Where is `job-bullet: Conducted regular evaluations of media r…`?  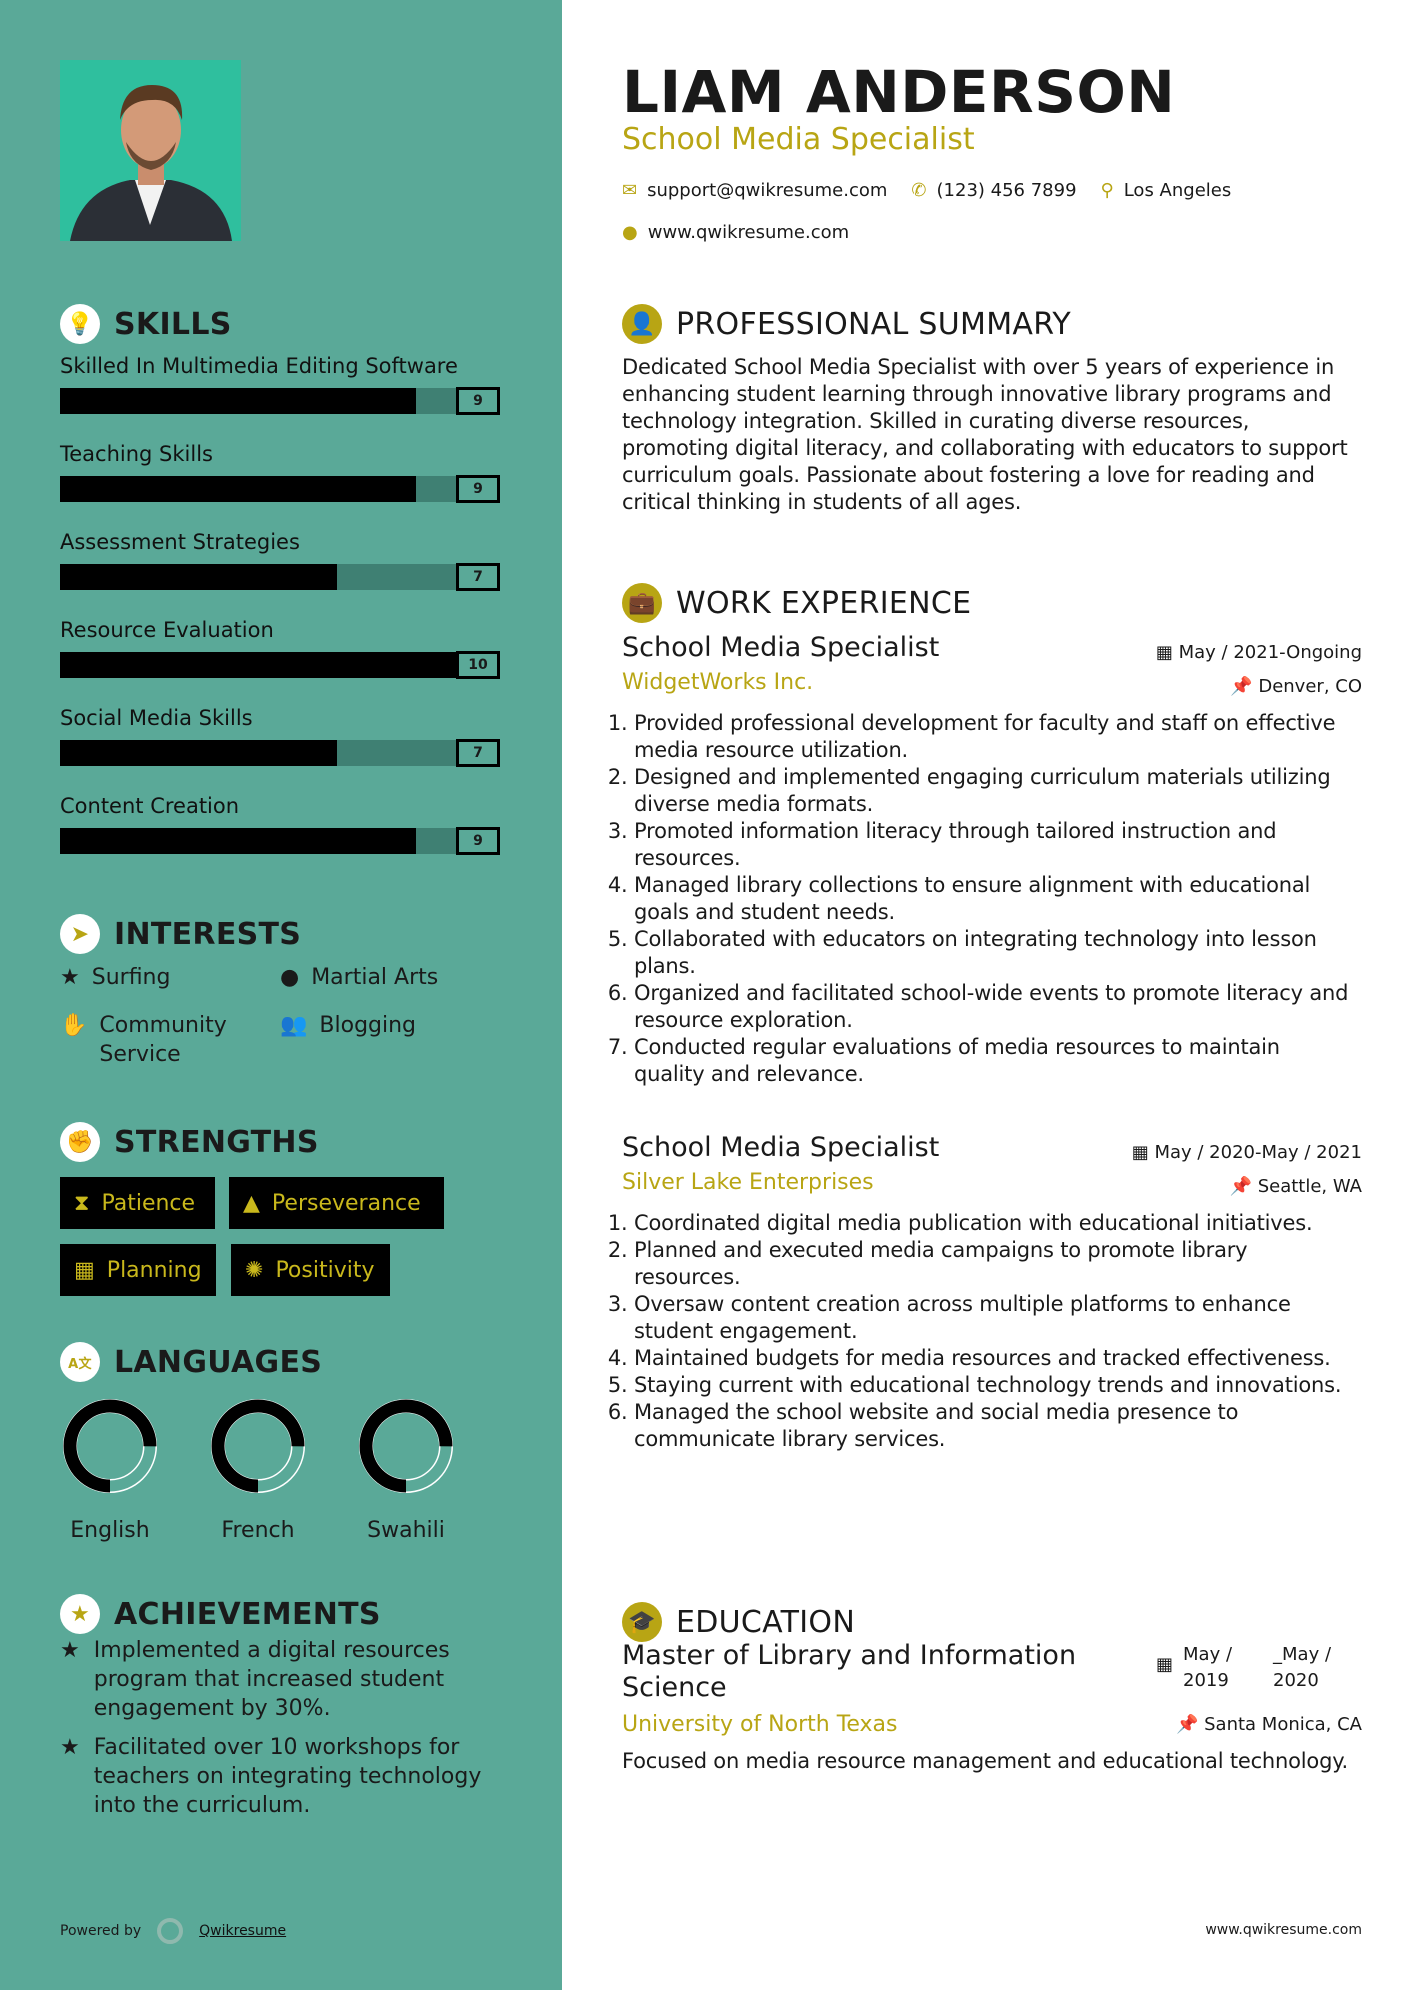
job-bullet: Conducted regular evaluations of media r… is located at coordinates (994, 1061).